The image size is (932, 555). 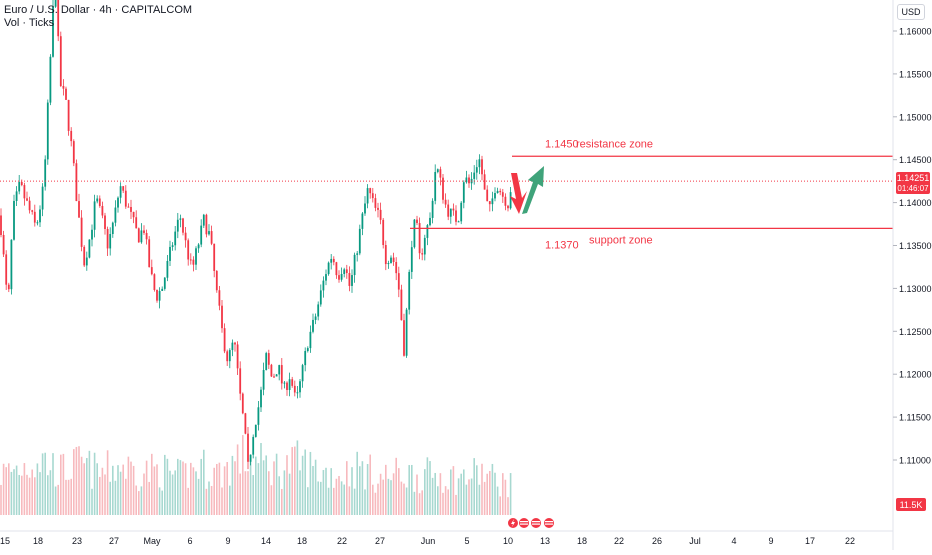 I want to click on x-tick-label: Jul, so click(x=695, y=541).